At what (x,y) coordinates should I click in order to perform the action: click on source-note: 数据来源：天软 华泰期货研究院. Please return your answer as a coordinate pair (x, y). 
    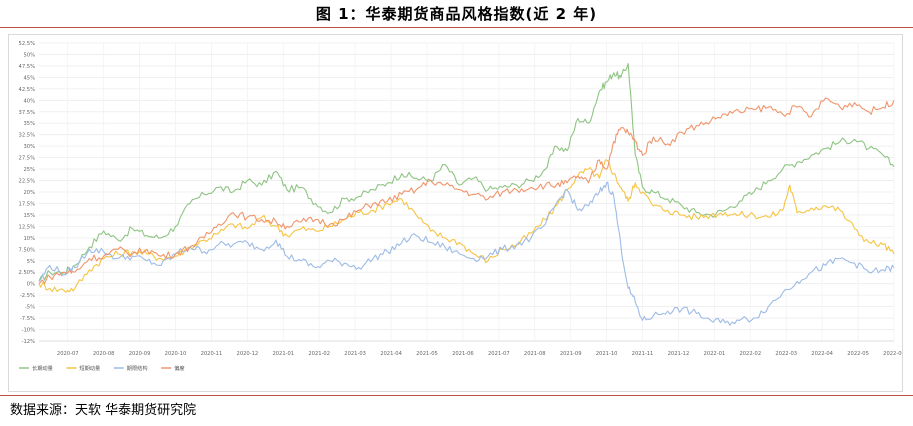
    Looking at the image, I should click on (103, 410).